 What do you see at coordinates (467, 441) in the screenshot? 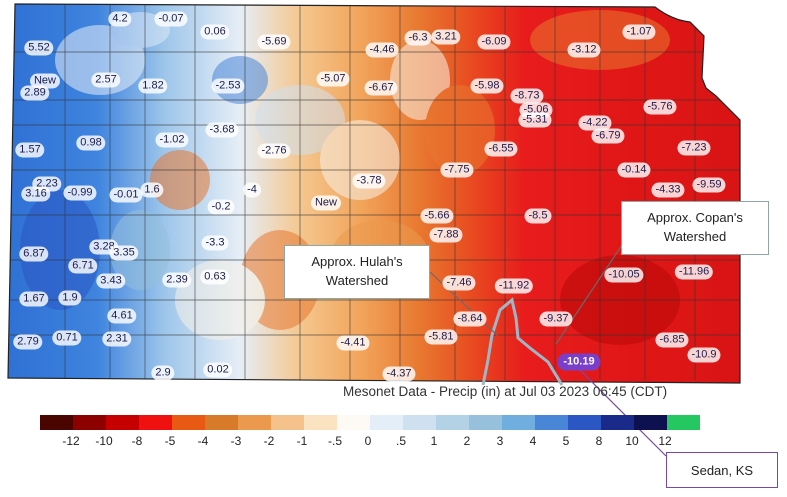
I see `legend-tick-label: 2` at bounding box center [467, 441].